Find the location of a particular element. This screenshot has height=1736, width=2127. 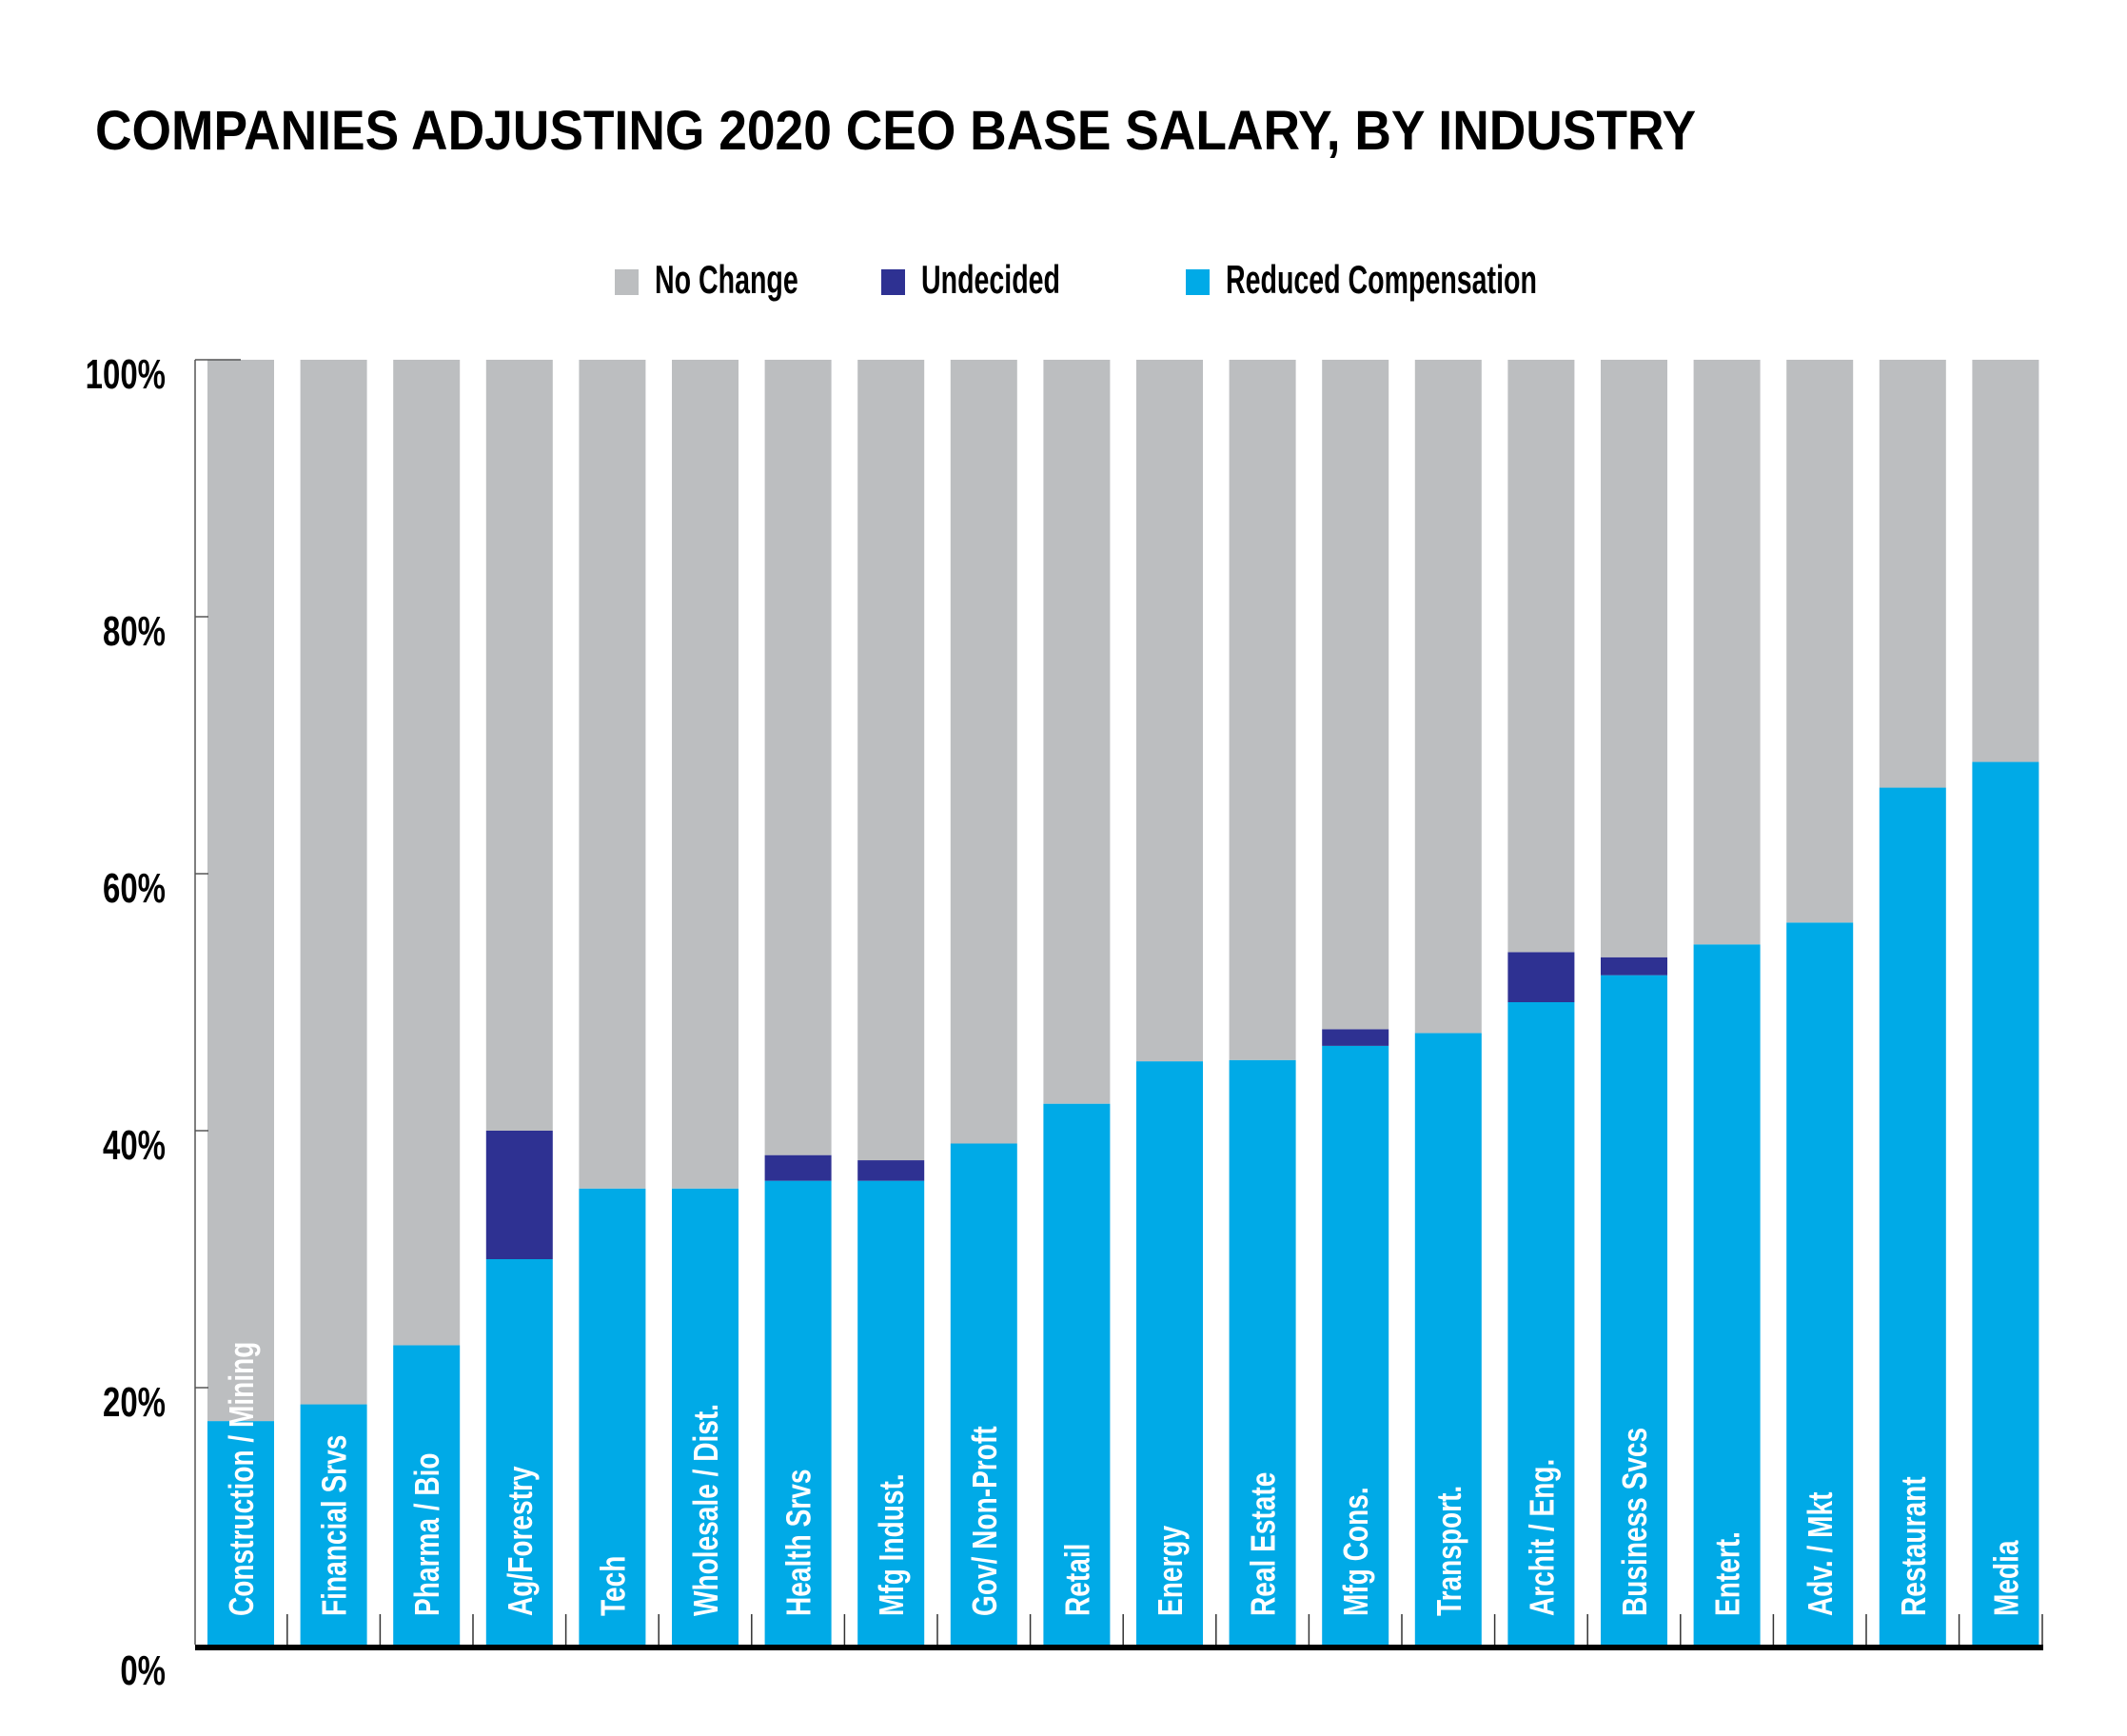

bar-no-change-entert is located at coordinates (1727, 652).